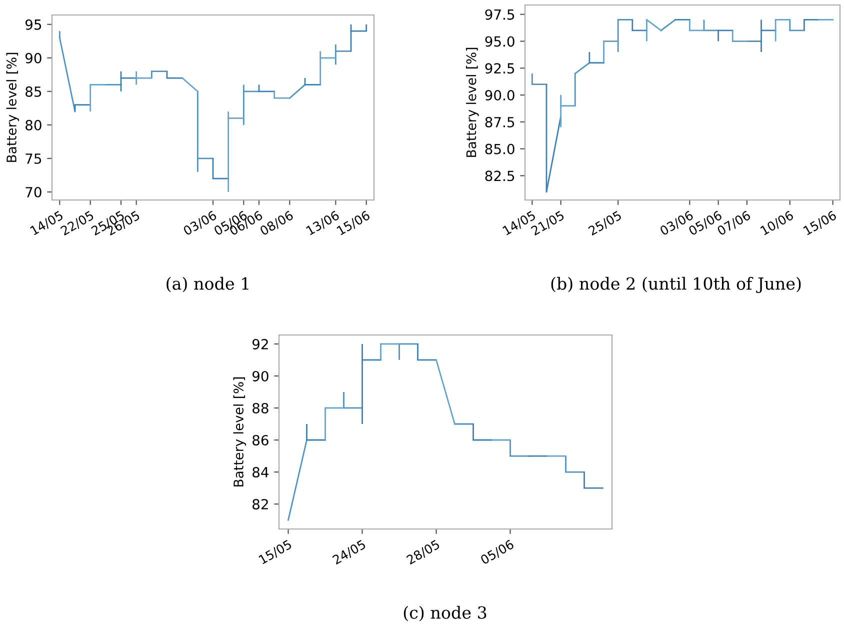 The height and width of the screenshot is (628, 844). I want to click on y-tick-label: 75, so click(34, 159).